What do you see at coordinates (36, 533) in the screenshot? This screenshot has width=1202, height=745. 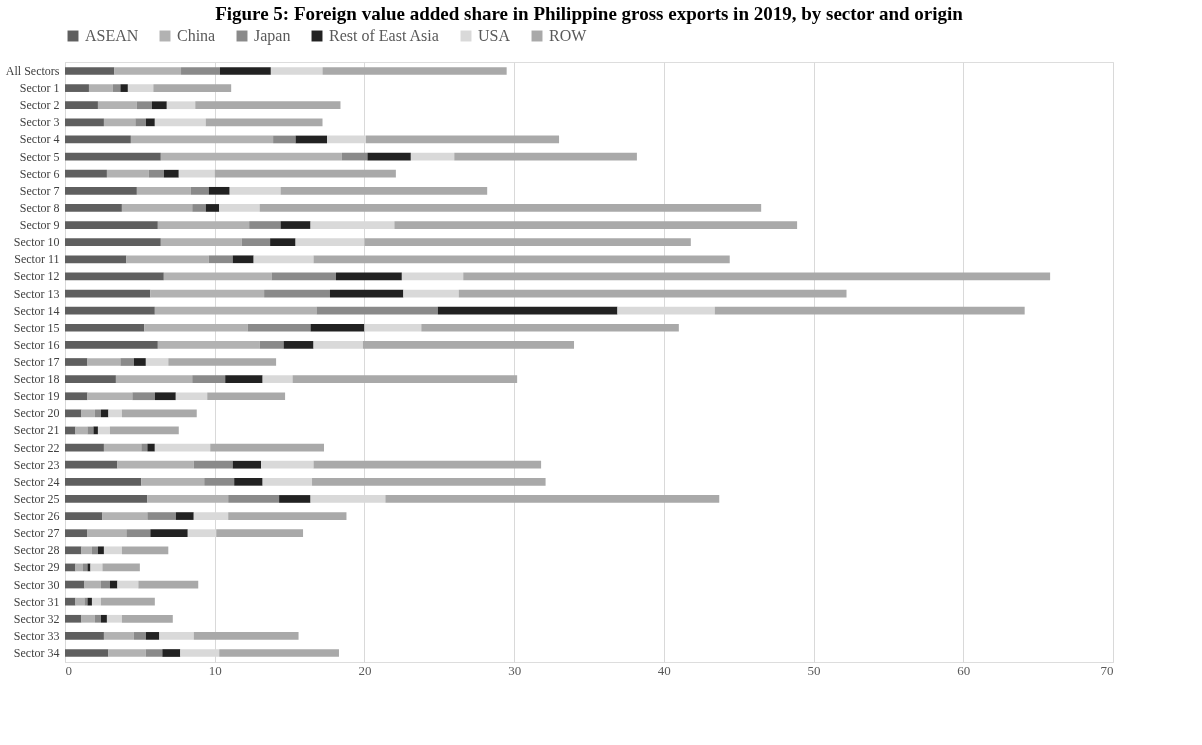 I see `y-tick-label: Sector 27` at bounding box center [36, 533].